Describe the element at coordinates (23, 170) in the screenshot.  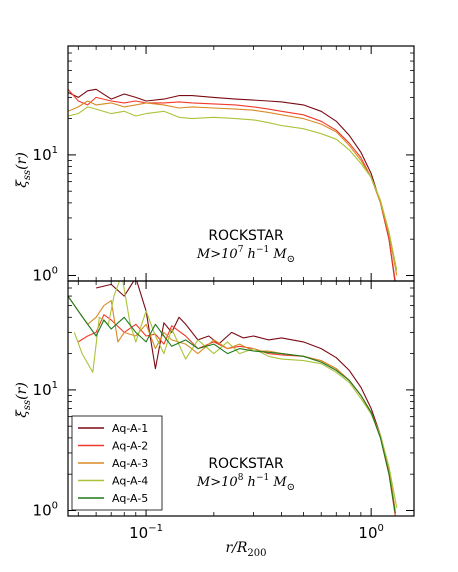
I see `top-y-axis-label: ξss(r)` at that location.